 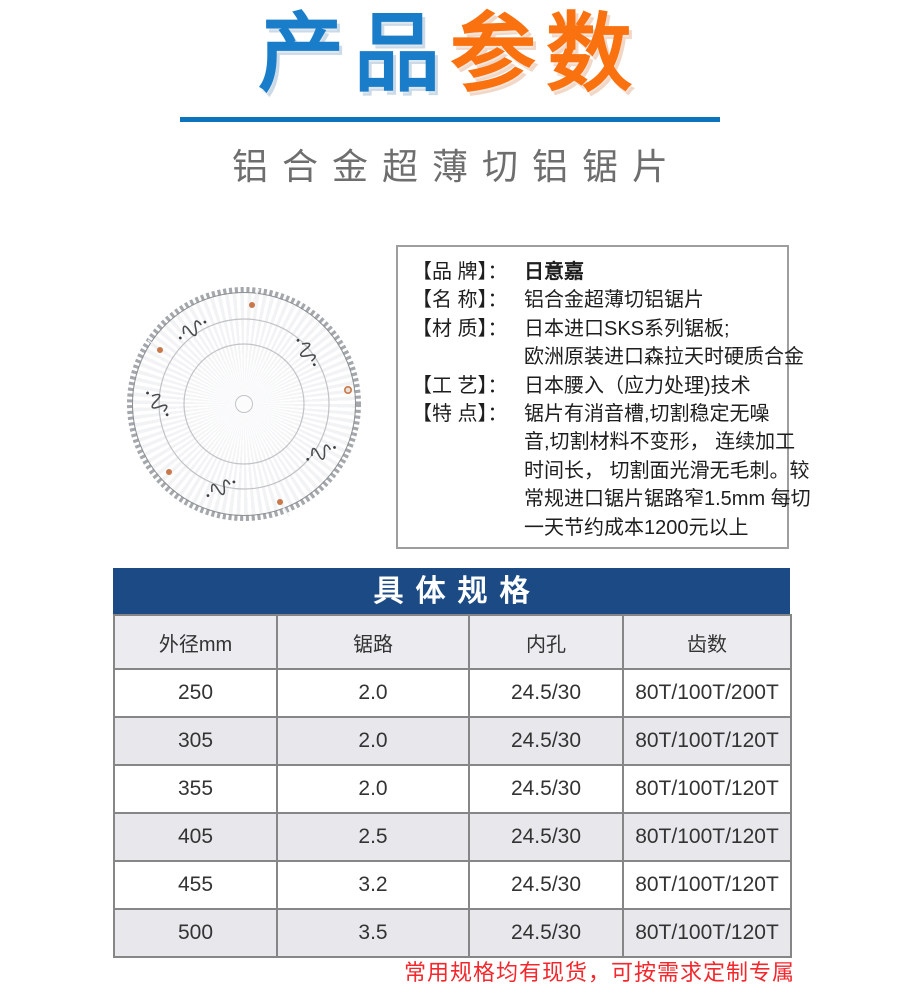 What do you see at coordinates (707, 693) in the screenshot?
I see `cell-teeth: 80T/100T/200T` at bounding box center [707, 693].